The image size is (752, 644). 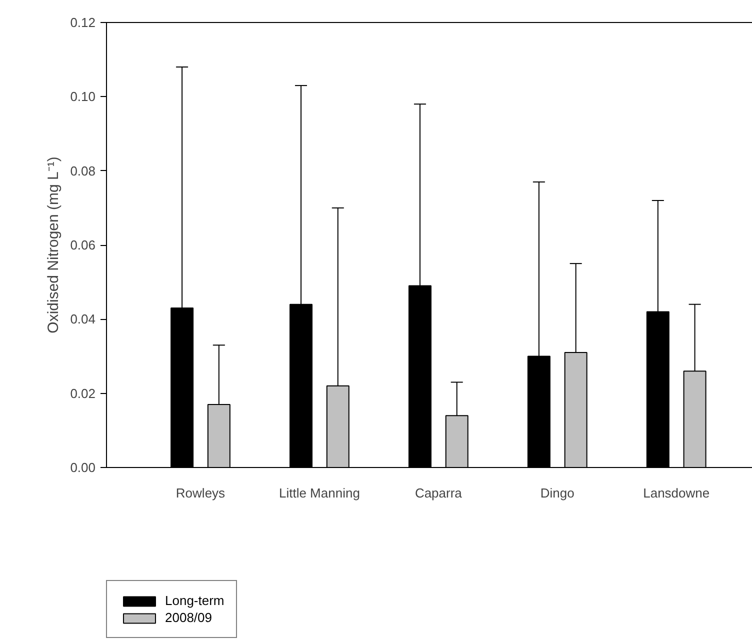 What do you see at coordinates (83, 22) in the screenshot?
I see `y-tick-label: 0.12` at bounding box center [83, 22].